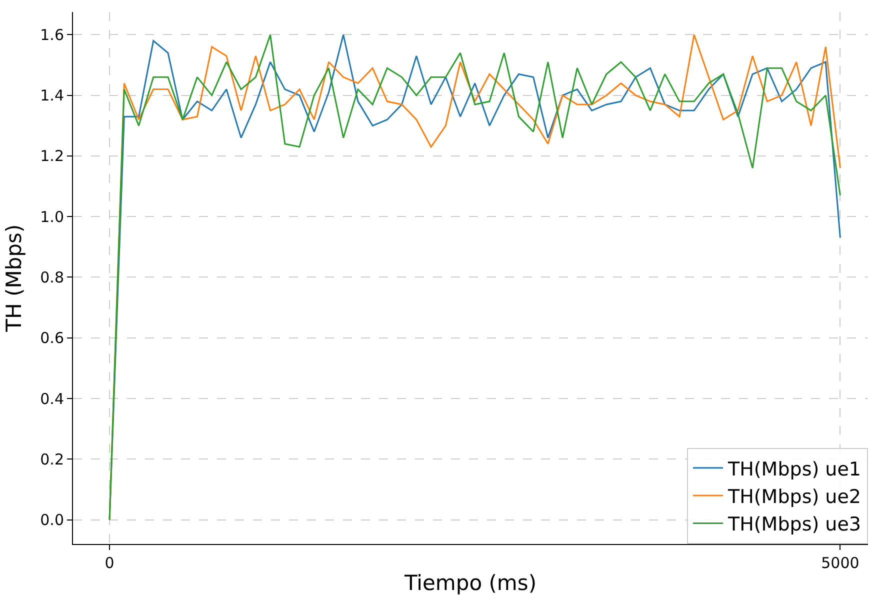  Describe the element at coordinates (52, 459) in the screenshot. I see `y-tick-label: 0.2` at that location.